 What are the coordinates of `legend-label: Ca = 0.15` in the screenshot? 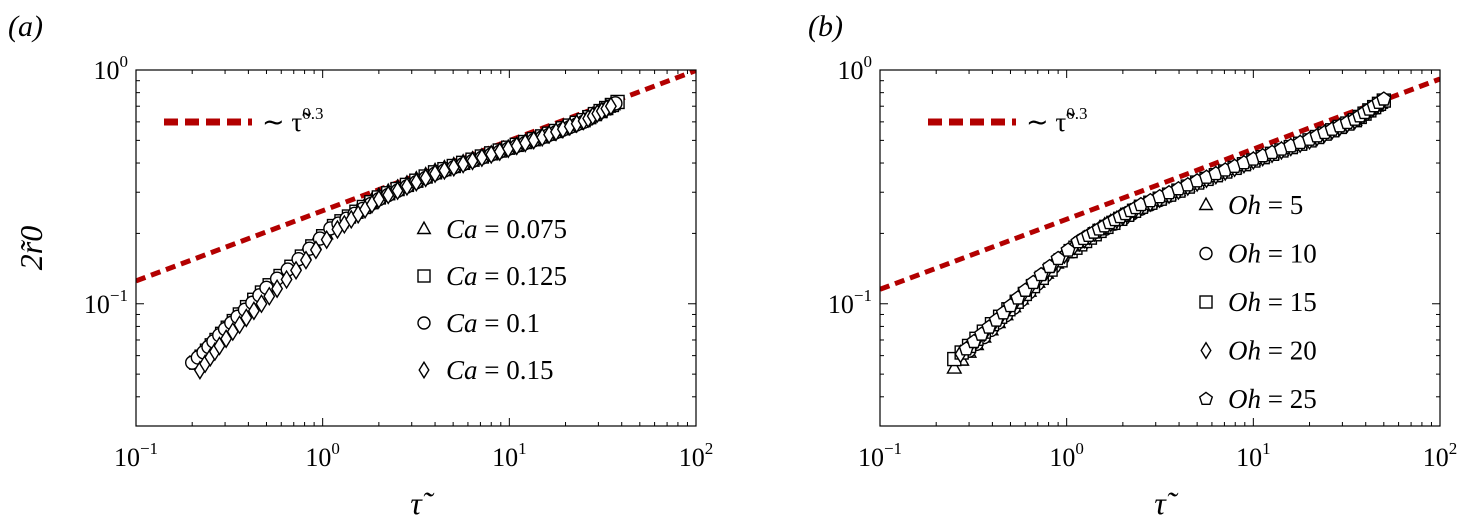 It's located at (500, 370).